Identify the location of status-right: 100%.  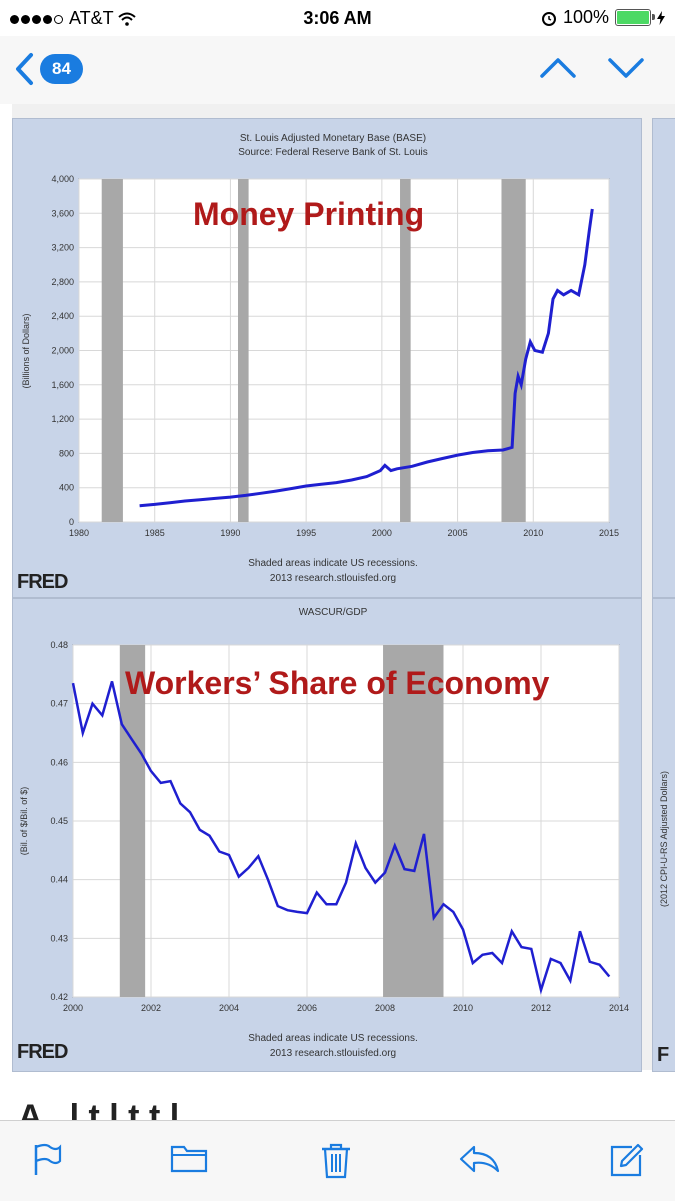
(603, 17).